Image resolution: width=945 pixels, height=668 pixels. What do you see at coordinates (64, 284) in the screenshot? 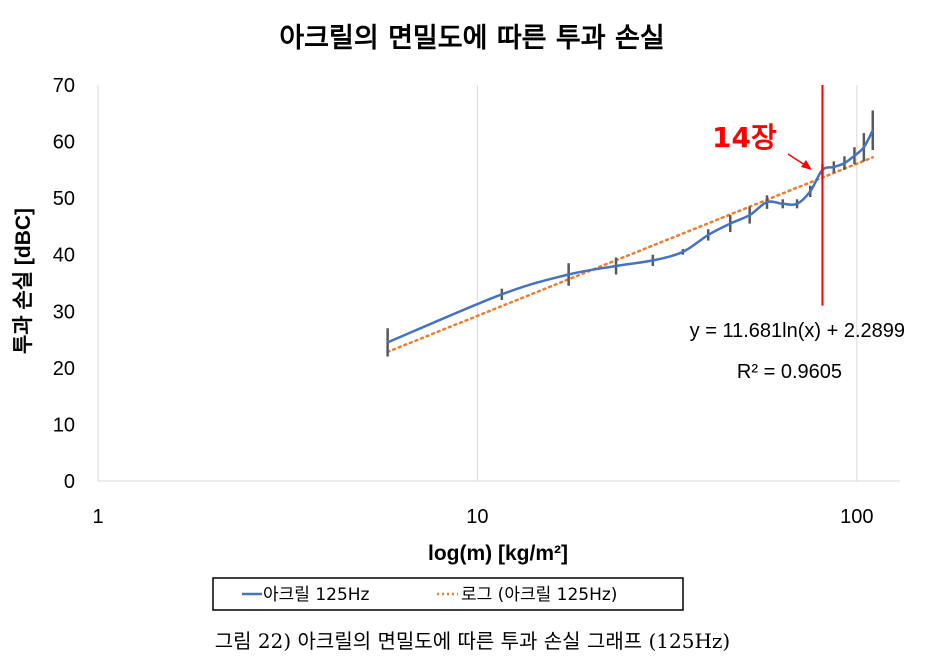
I see `y-tick-labels: 0 10 20 30 40 50 60 70` at bounding box center [64, 284].